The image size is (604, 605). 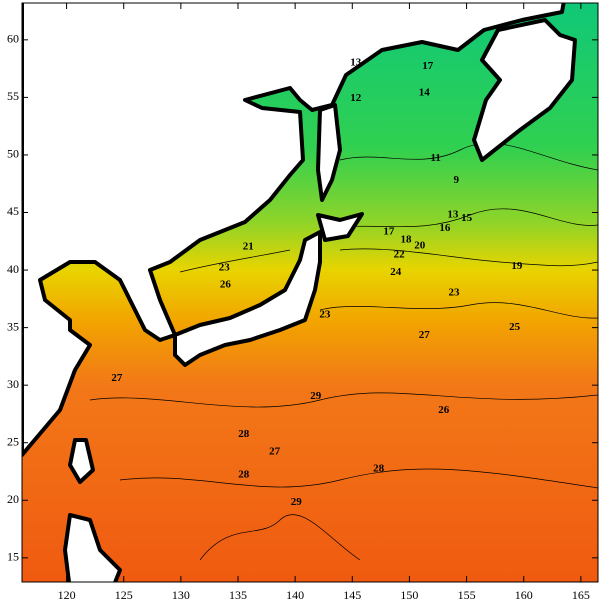 I want to click on x-tick-label: 130, so click(x=181, y=595).